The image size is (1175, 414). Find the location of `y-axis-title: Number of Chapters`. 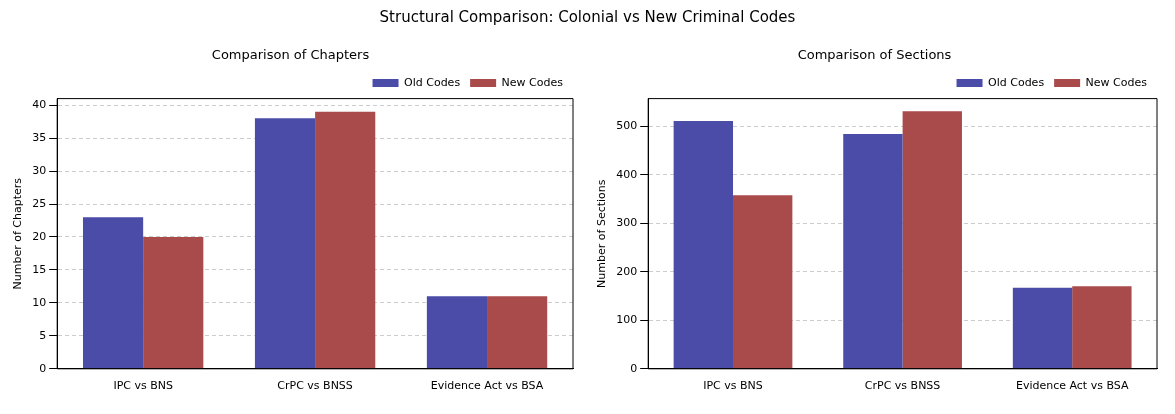

y-axis-title: Number of Chapters is located at coordinates (18, 233).